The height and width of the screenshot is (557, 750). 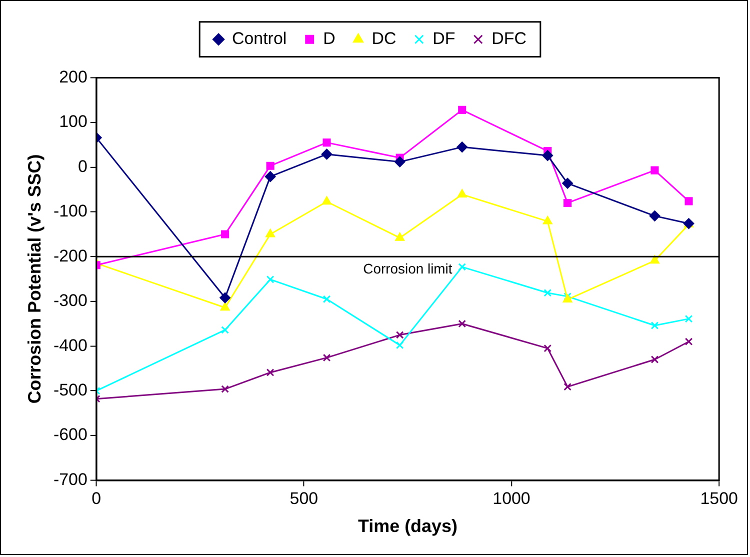 What do you see at coordinates (719, 498) in the screenshot?
I see `x-tick-label: 1500` at bounding box center [719, 498].